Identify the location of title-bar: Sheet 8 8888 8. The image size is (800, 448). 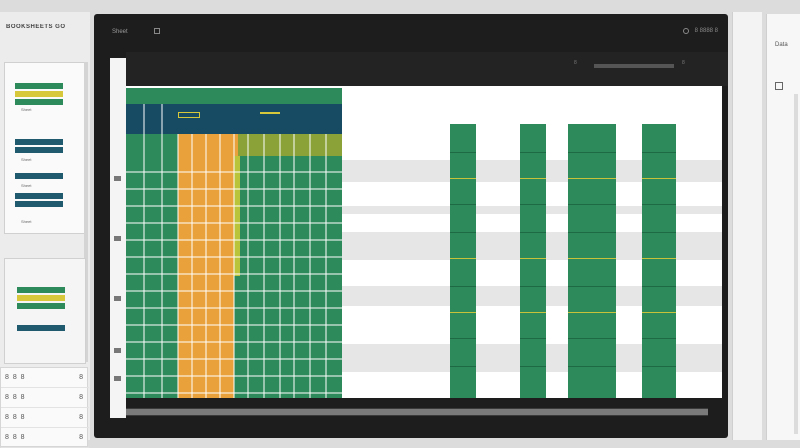
(411, 33).